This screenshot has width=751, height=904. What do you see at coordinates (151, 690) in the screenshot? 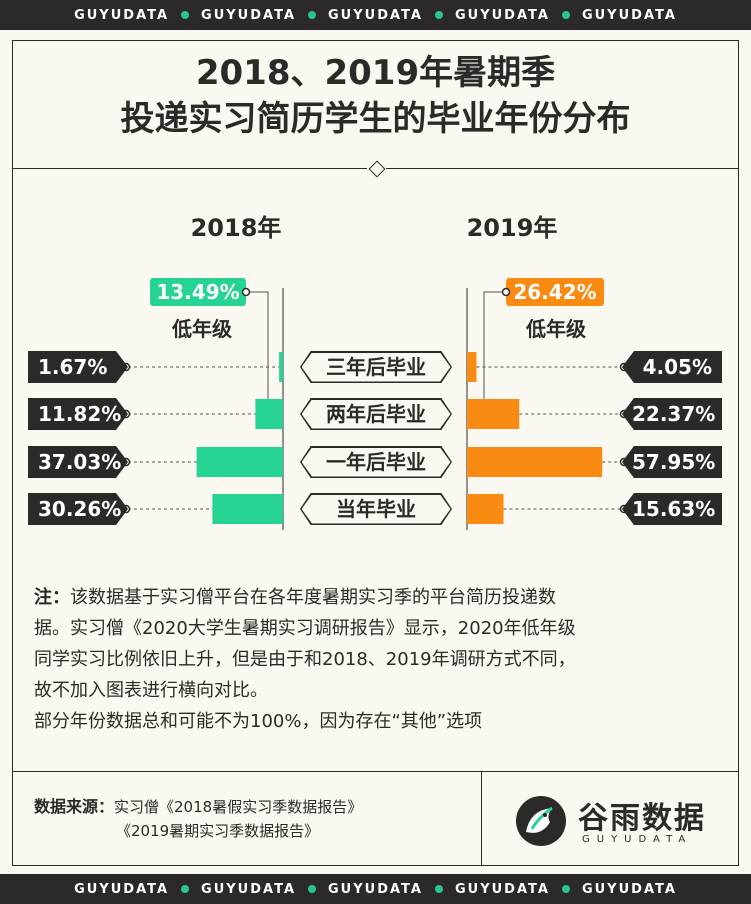
I see `note-line-4: 故不加入图表进行横向对比。` at bounding box center [151, 690].